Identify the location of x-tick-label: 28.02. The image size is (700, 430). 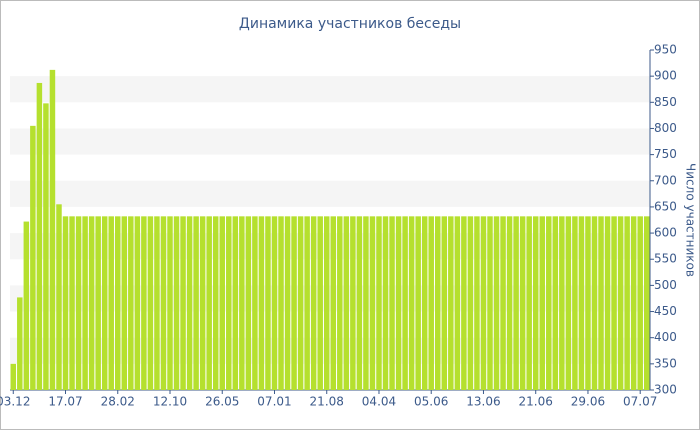
(118, 402).